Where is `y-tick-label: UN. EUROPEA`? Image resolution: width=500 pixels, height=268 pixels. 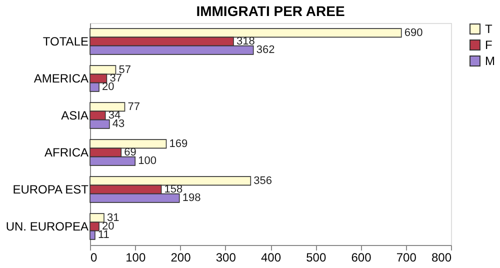
y-tick-label: UN. EUROPEA is located at coordinates (47, 227).